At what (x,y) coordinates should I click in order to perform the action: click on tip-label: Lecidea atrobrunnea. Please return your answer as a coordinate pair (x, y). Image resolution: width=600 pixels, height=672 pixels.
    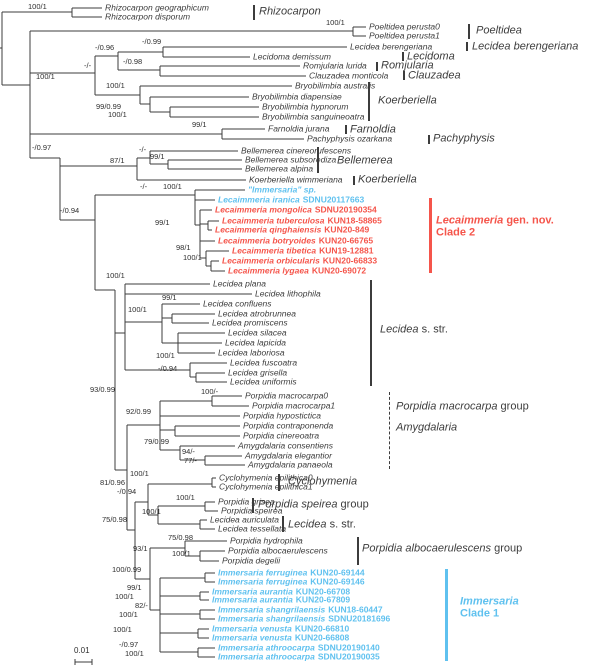
    Looking at the image, I should click on (257, 313).